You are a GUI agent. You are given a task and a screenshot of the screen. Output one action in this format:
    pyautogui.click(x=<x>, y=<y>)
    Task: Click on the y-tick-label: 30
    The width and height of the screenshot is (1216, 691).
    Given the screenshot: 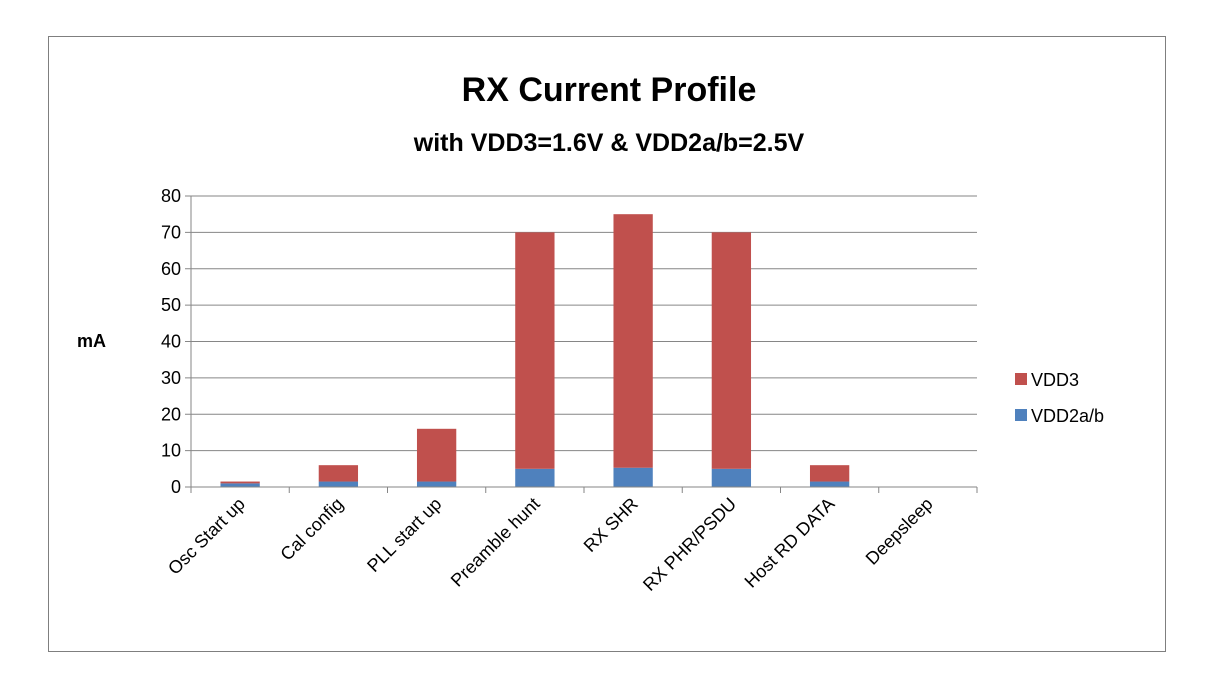 What is the action you would take?
    pyautogui.click(x=171, y=378)
    